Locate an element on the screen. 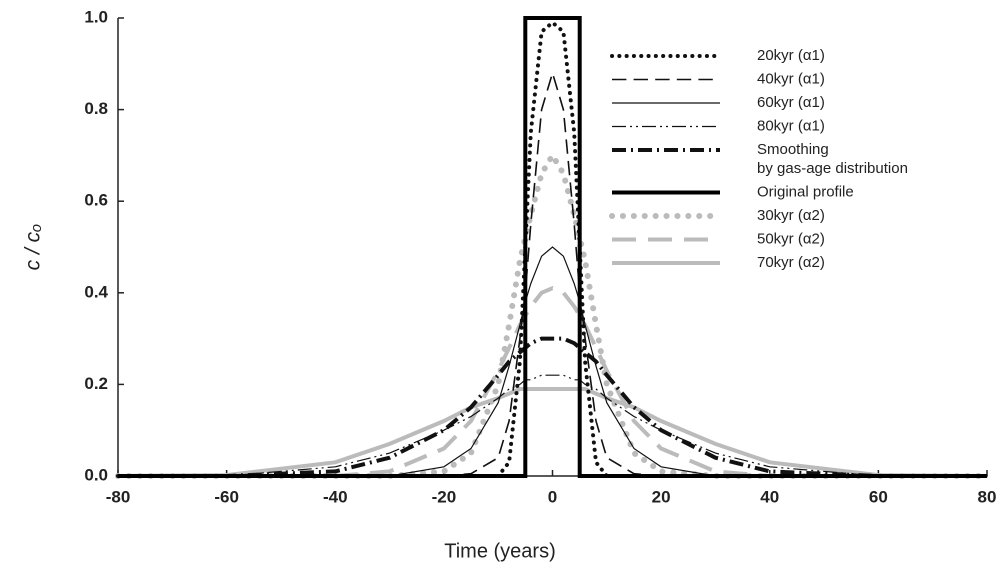  legend-label: 80kyr (α1) is located at coordinates (791, 125).